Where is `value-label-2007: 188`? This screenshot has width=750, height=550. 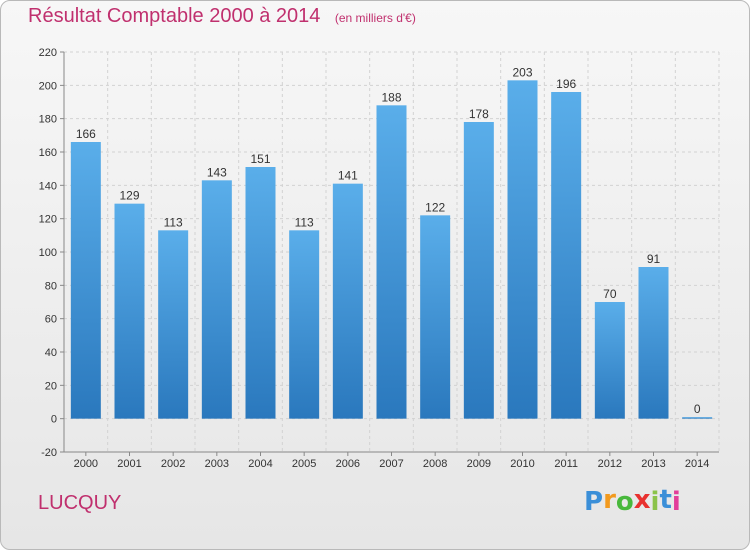
value-label-2007: 188 is located at coordinates (391, 97).